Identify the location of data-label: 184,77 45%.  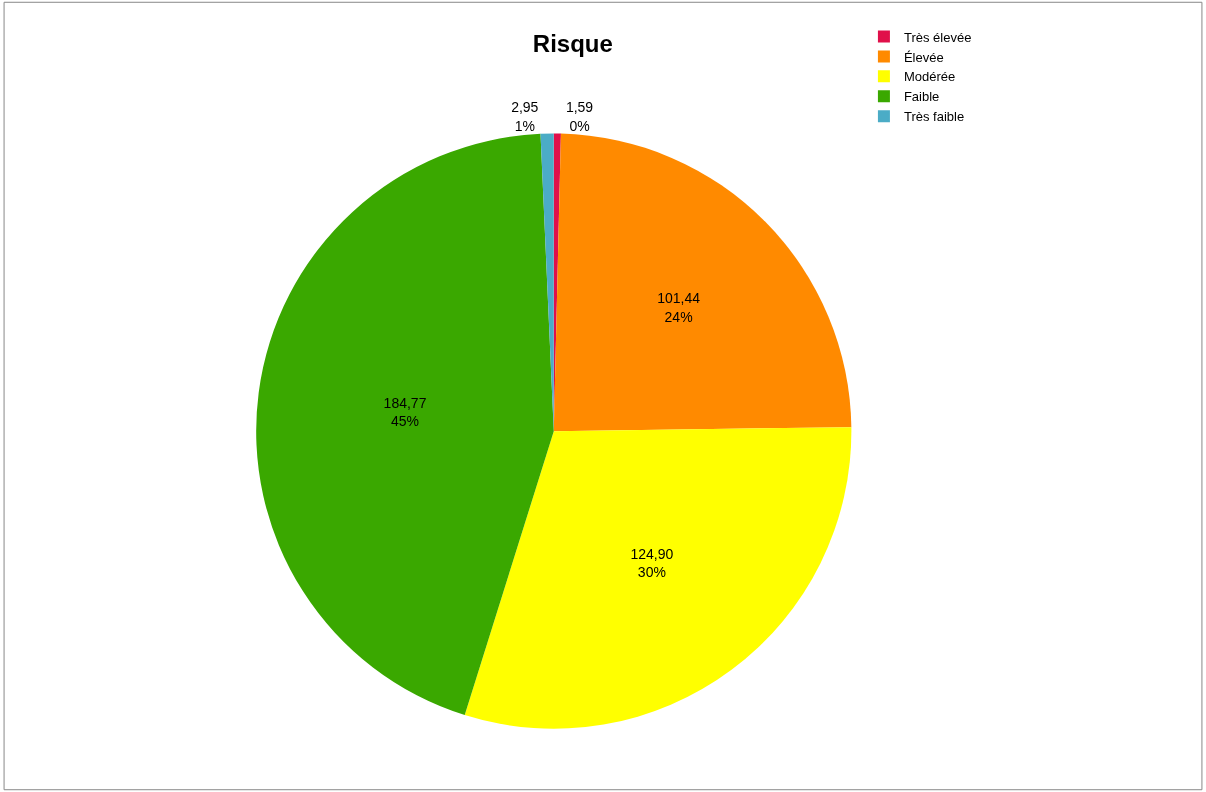
(405, 411).